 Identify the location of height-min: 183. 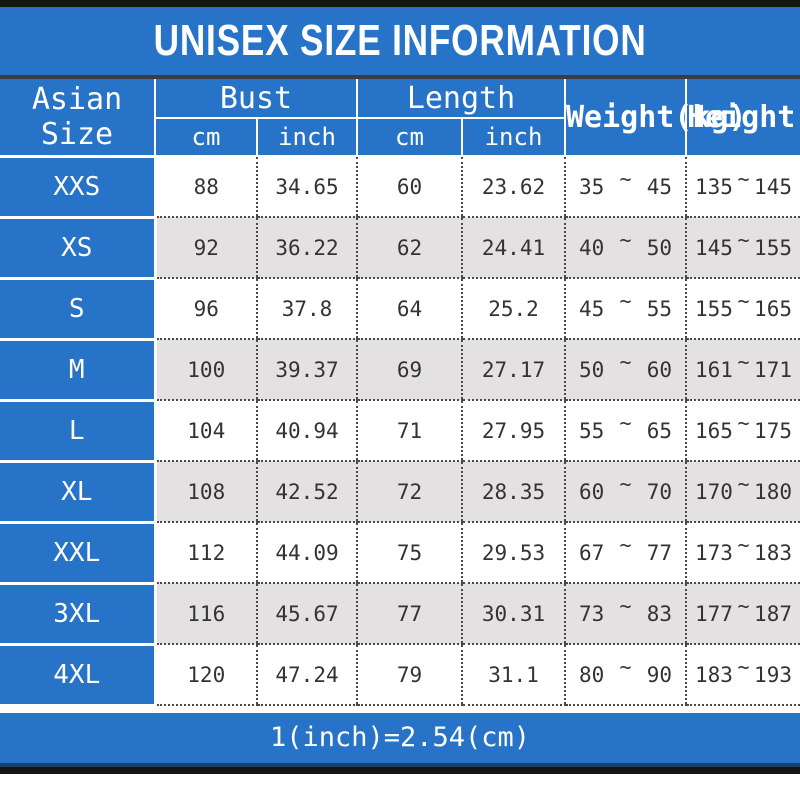
(714, 674).